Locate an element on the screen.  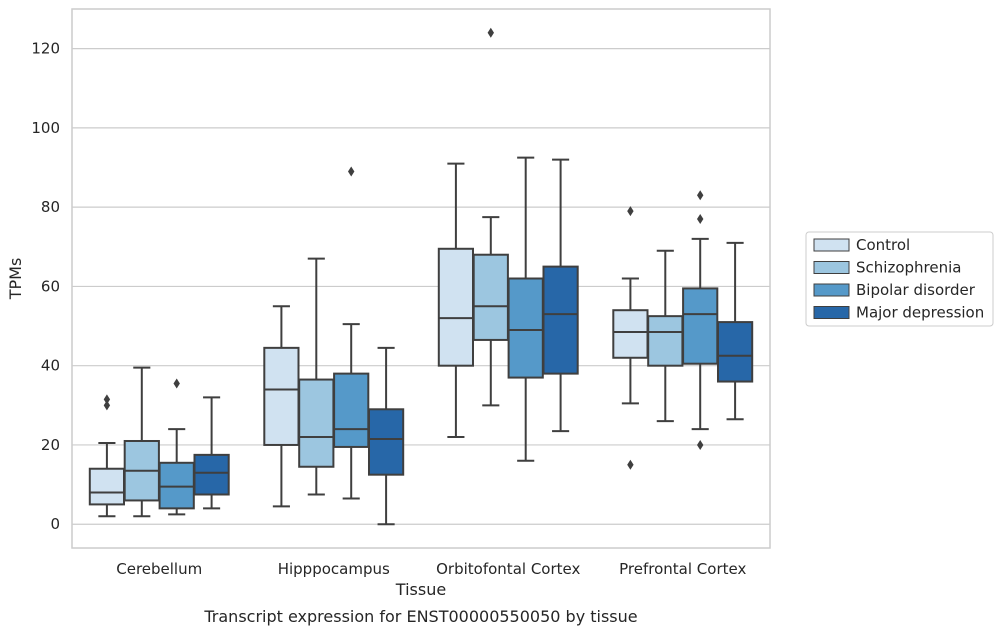
y-tick-label: 60 is located at coordinates (50, 286).